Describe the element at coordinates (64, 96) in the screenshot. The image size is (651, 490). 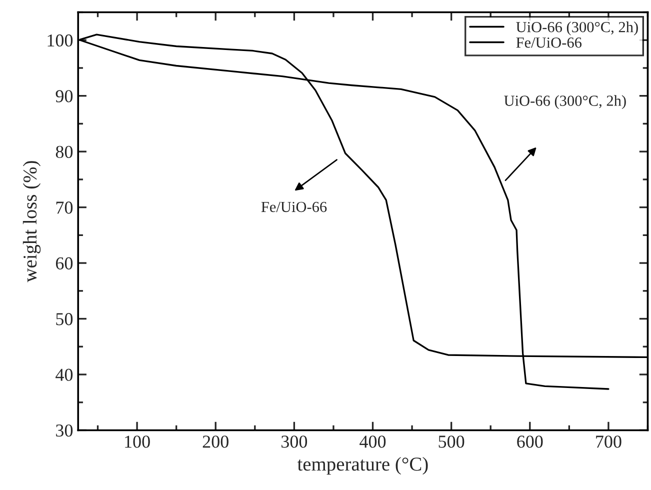
I see `y-tick-label: 90` at that location.